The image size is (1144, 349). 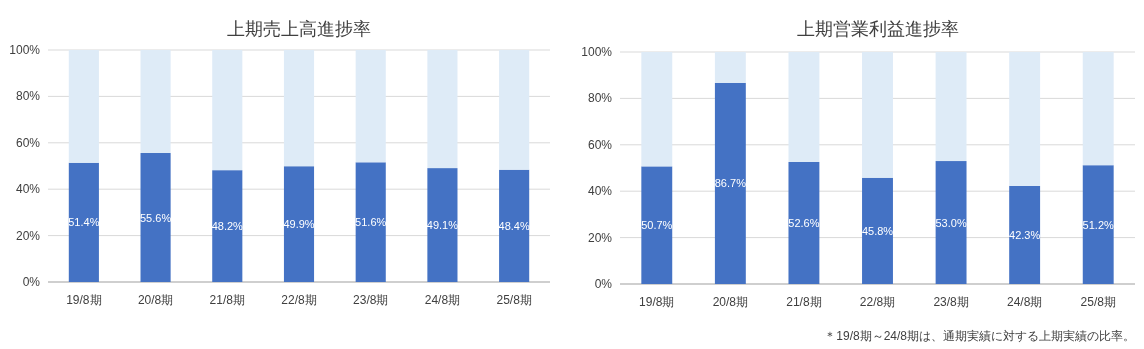 I want to click on data-label: 51.4%, so click(x=84, y=222).